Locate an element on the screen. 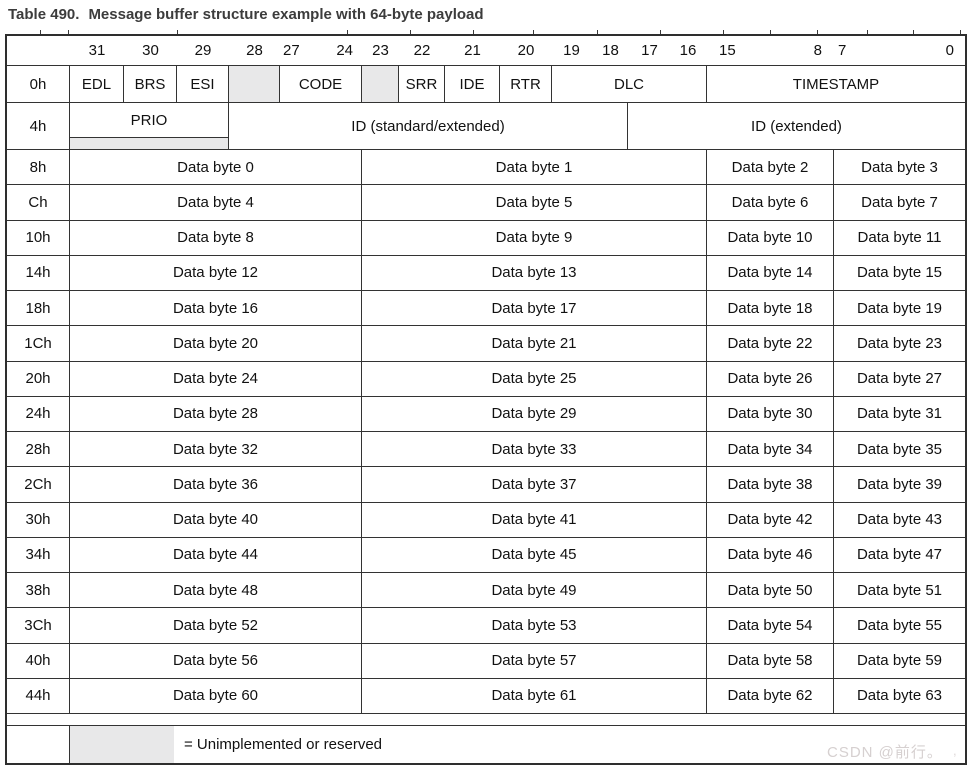 This screenshot has height=770, width=975. data-byte-cell: Data byte 32 is located at coordinates (216, 449).